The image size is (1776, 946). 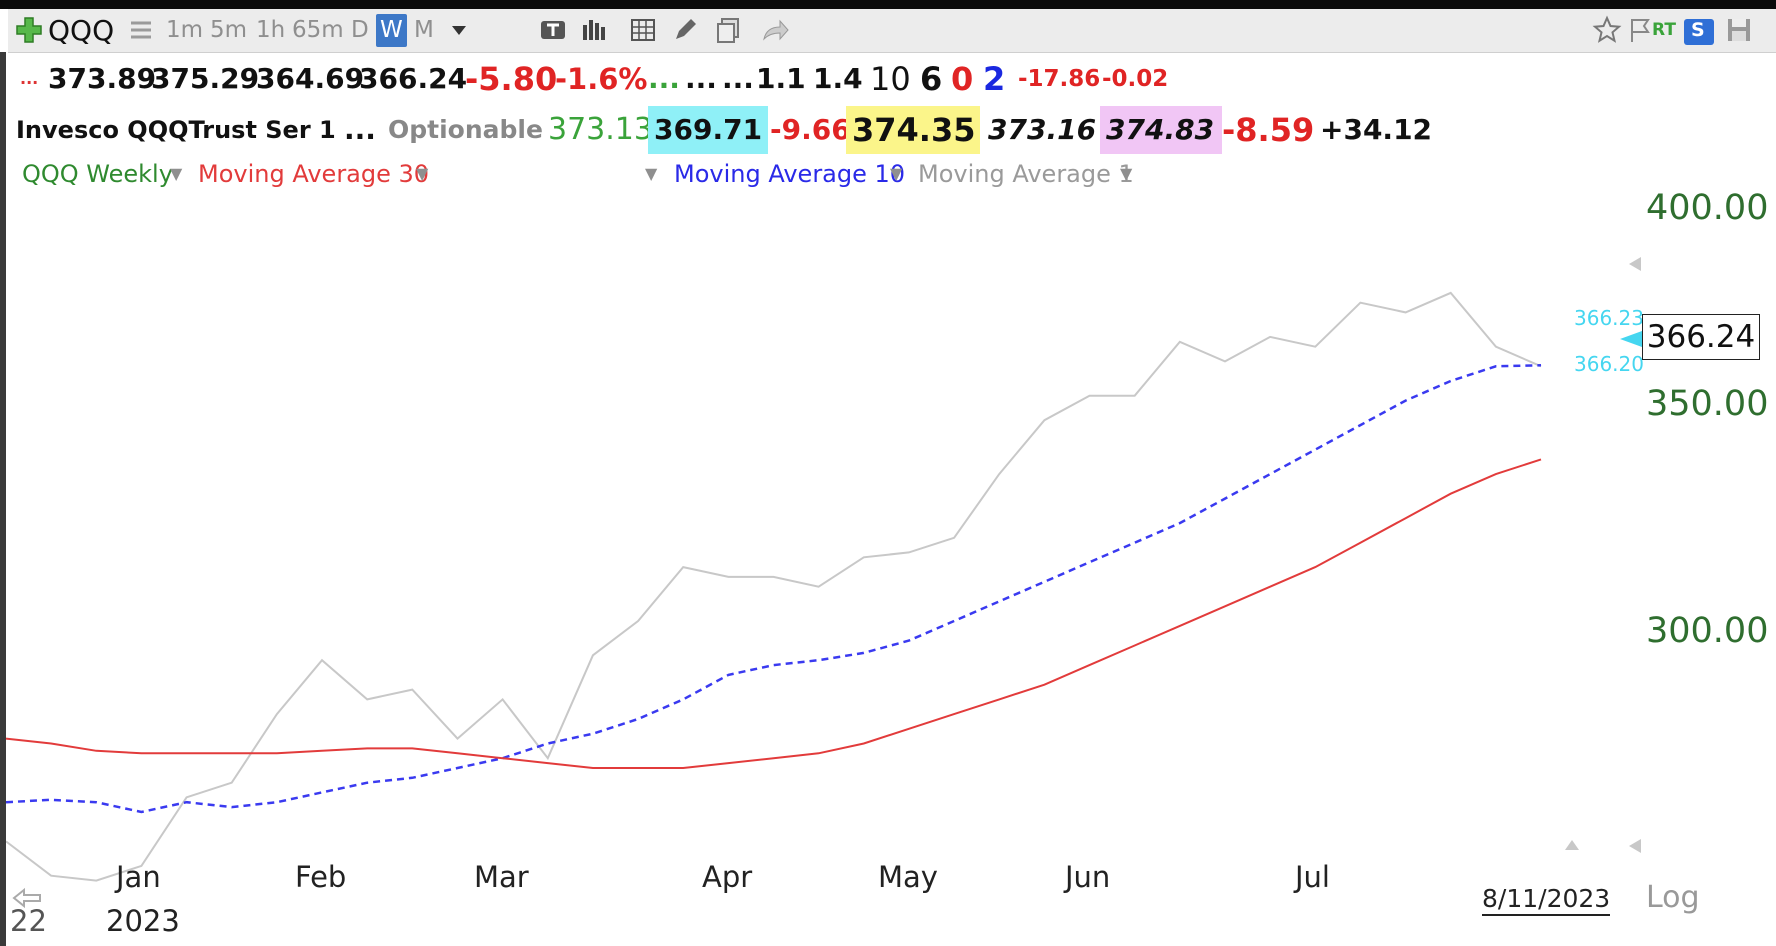 I want to click on legend-ma10: Moving Average 10, so click(x=790, y=174).